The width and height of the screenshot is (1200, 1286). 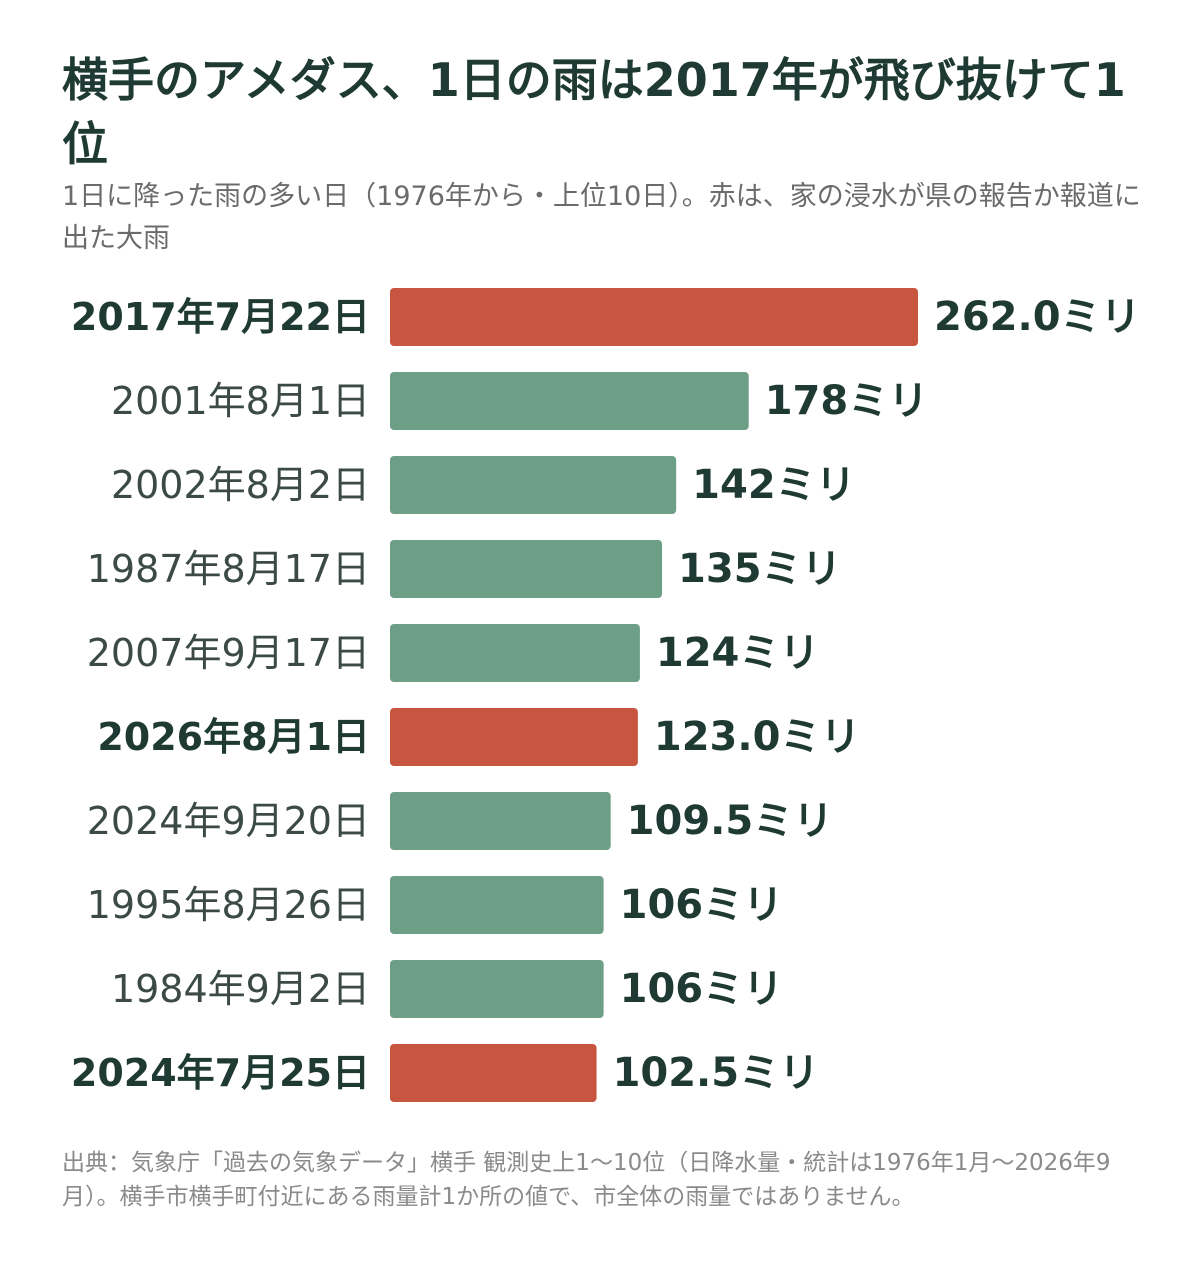 What do you see at coordinates (774, 485) in the screenshot?
I see `value-label: 142ミリ` at bounding box center [774, 485].